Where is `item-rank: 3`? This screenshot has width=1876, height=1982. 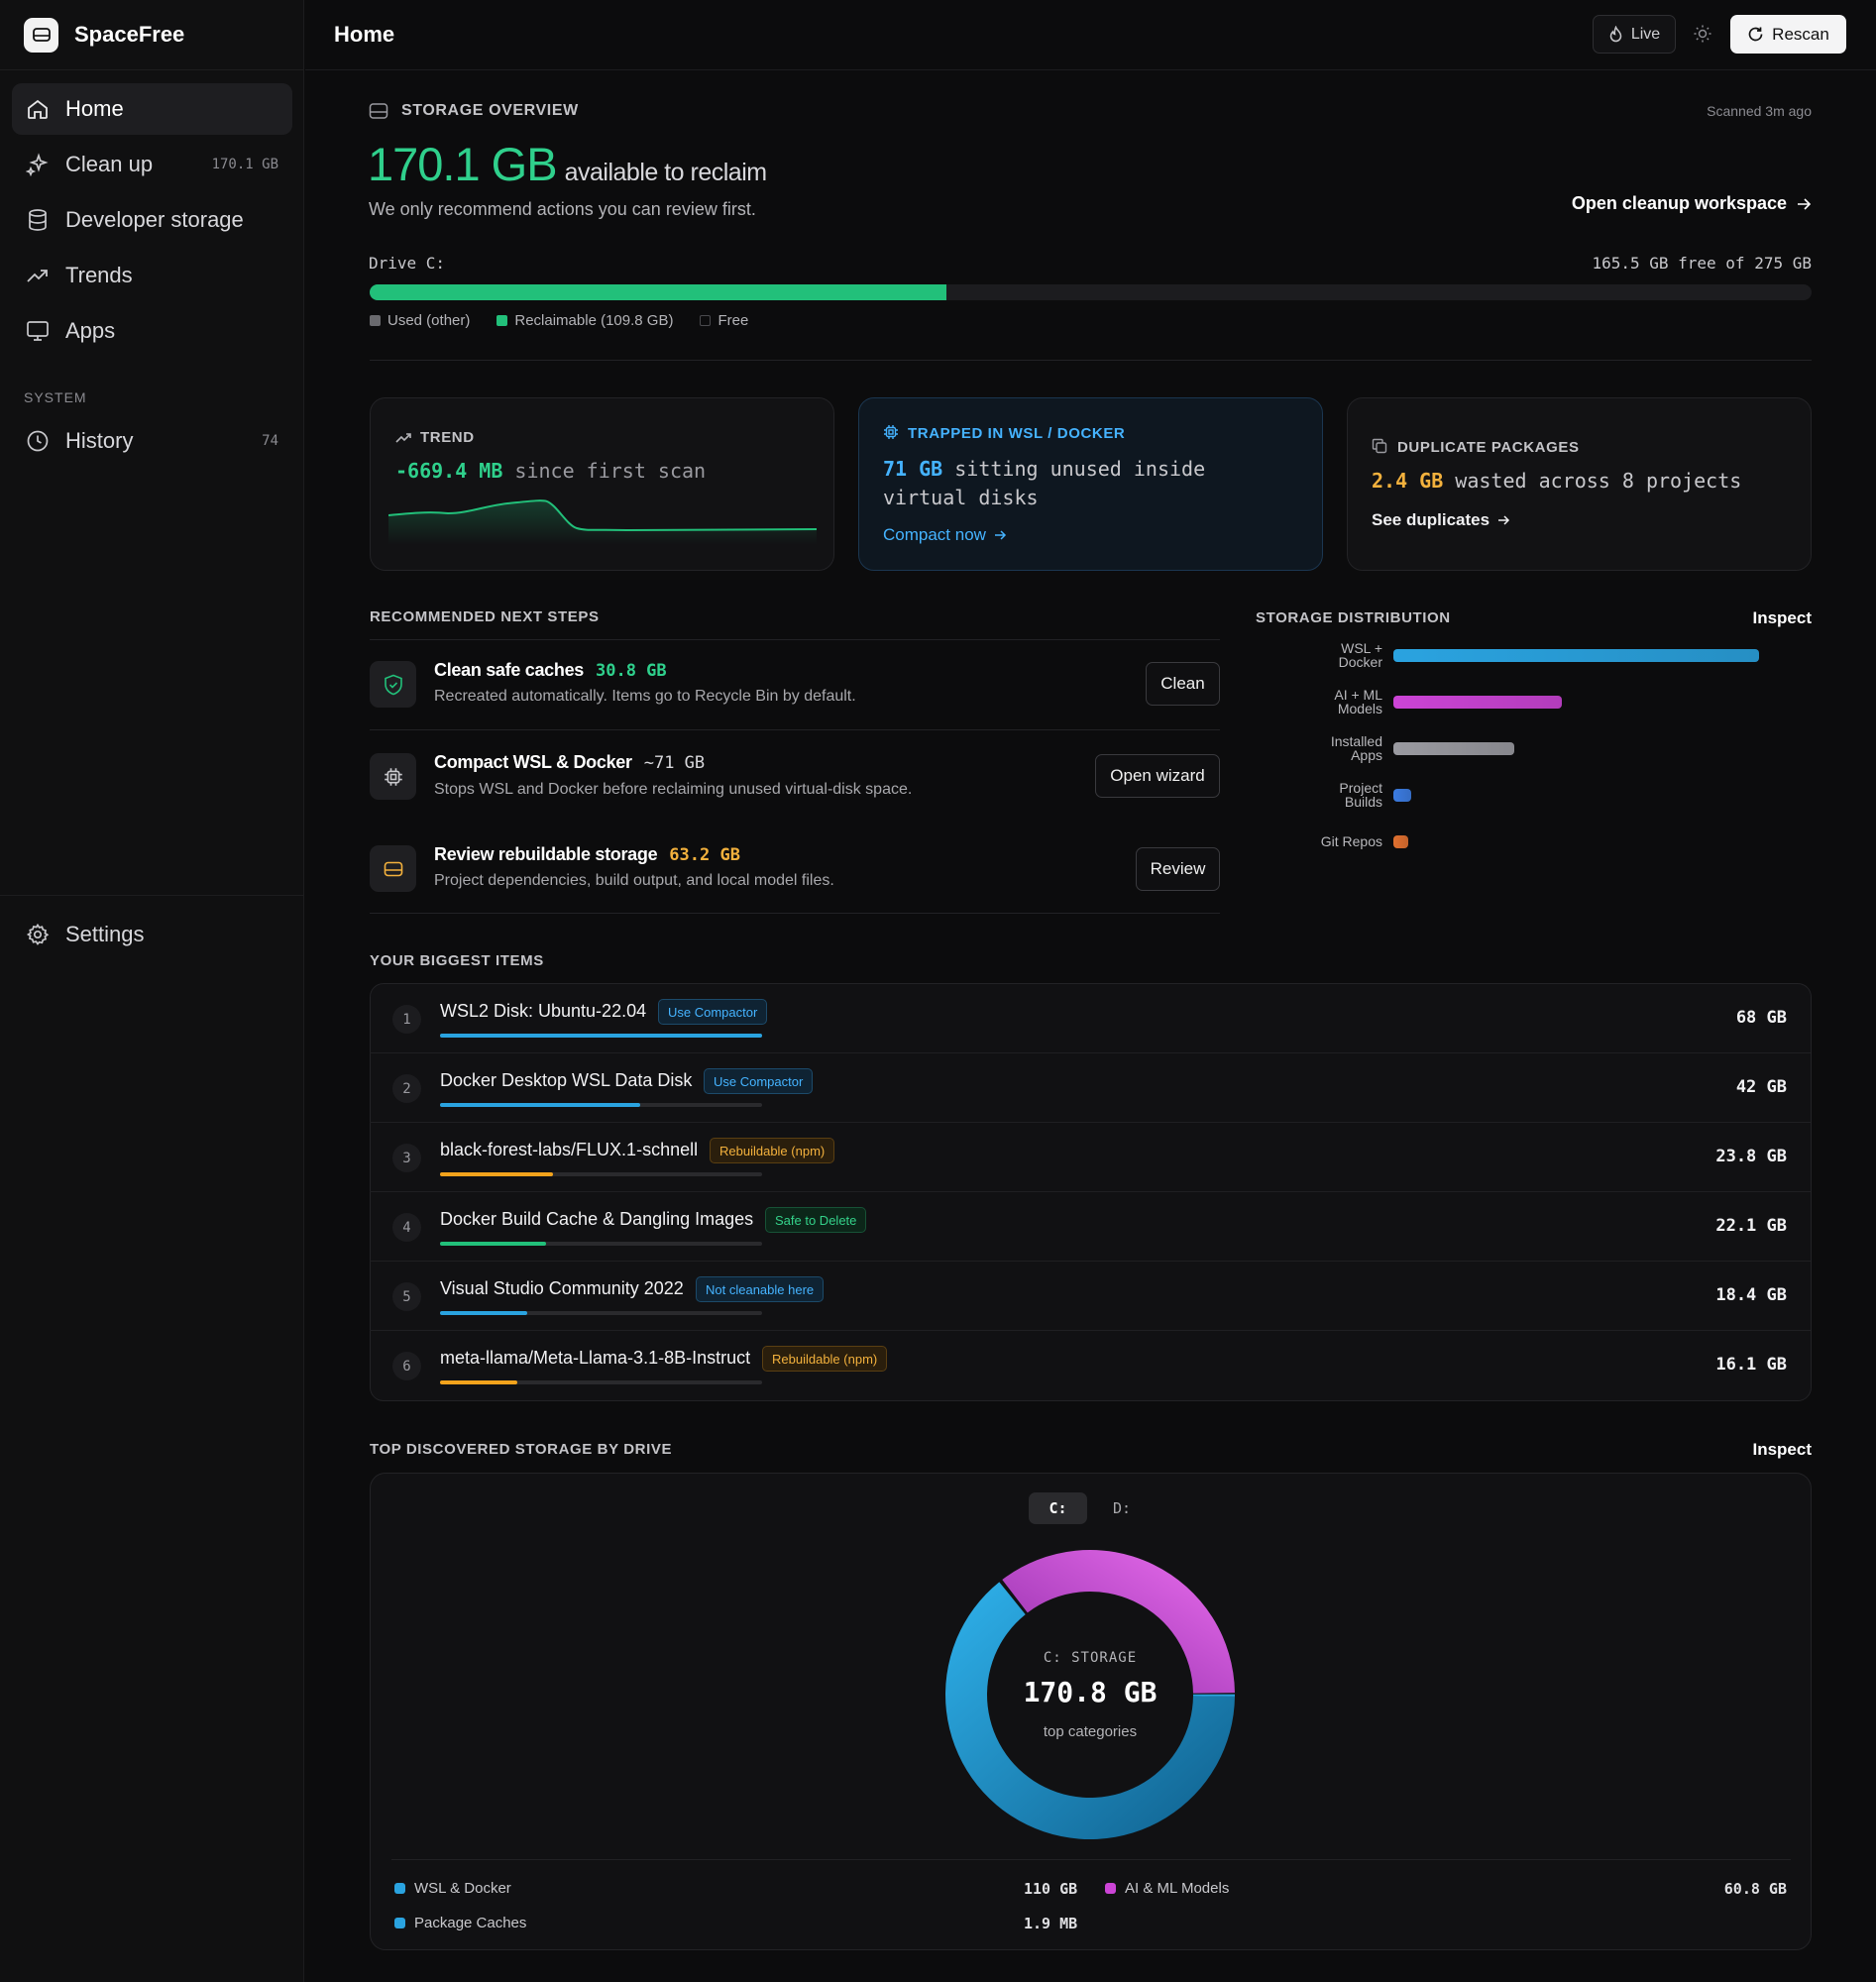
item-rank: 3 is located at coordinates (406, 1158).